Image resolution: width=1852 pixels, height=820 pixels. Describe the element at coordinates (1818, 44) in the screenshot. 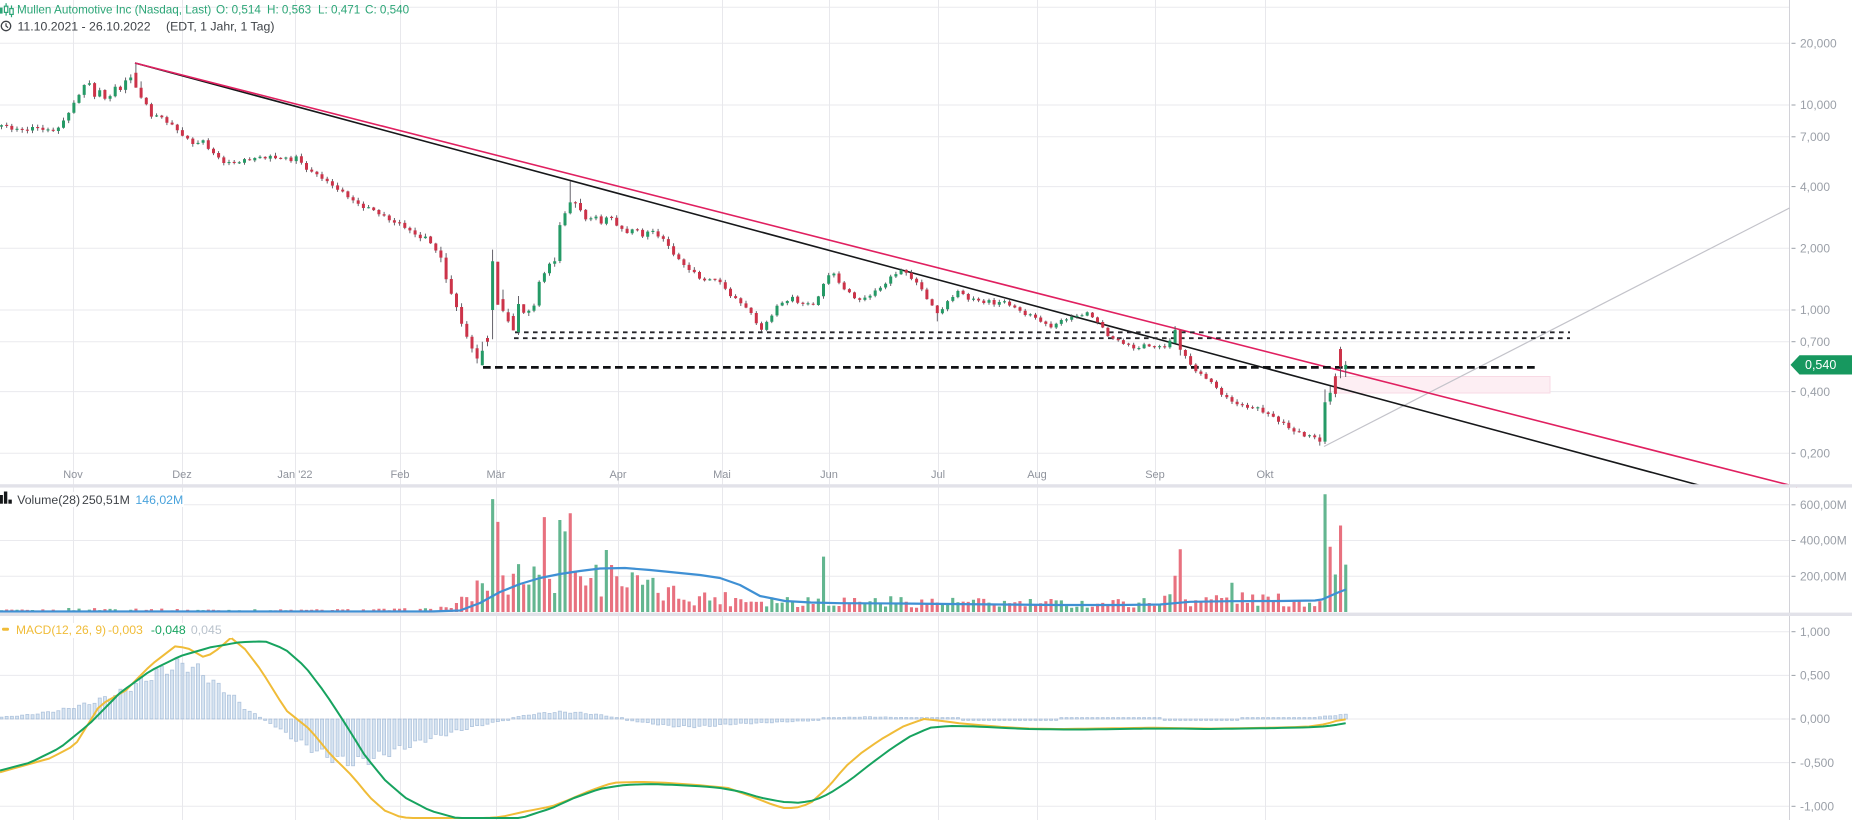

I see `svg-text: 20,000` at that location.